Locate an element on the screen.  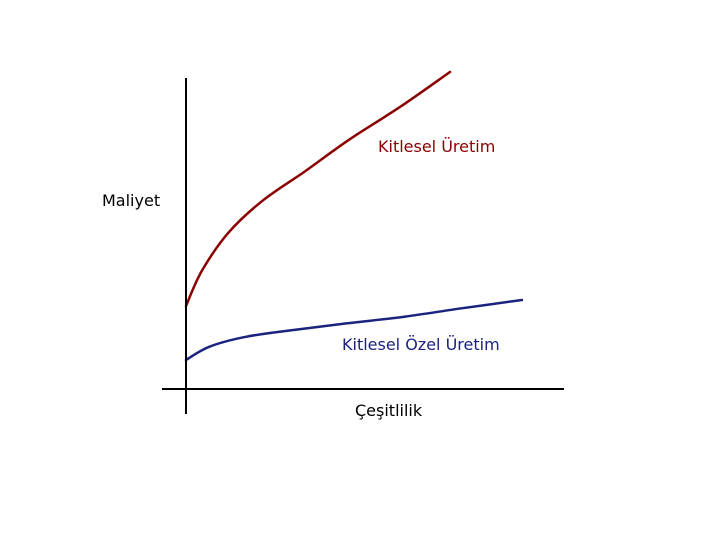
y-axis-label: Maliyet is located at coordinates (131, 200).